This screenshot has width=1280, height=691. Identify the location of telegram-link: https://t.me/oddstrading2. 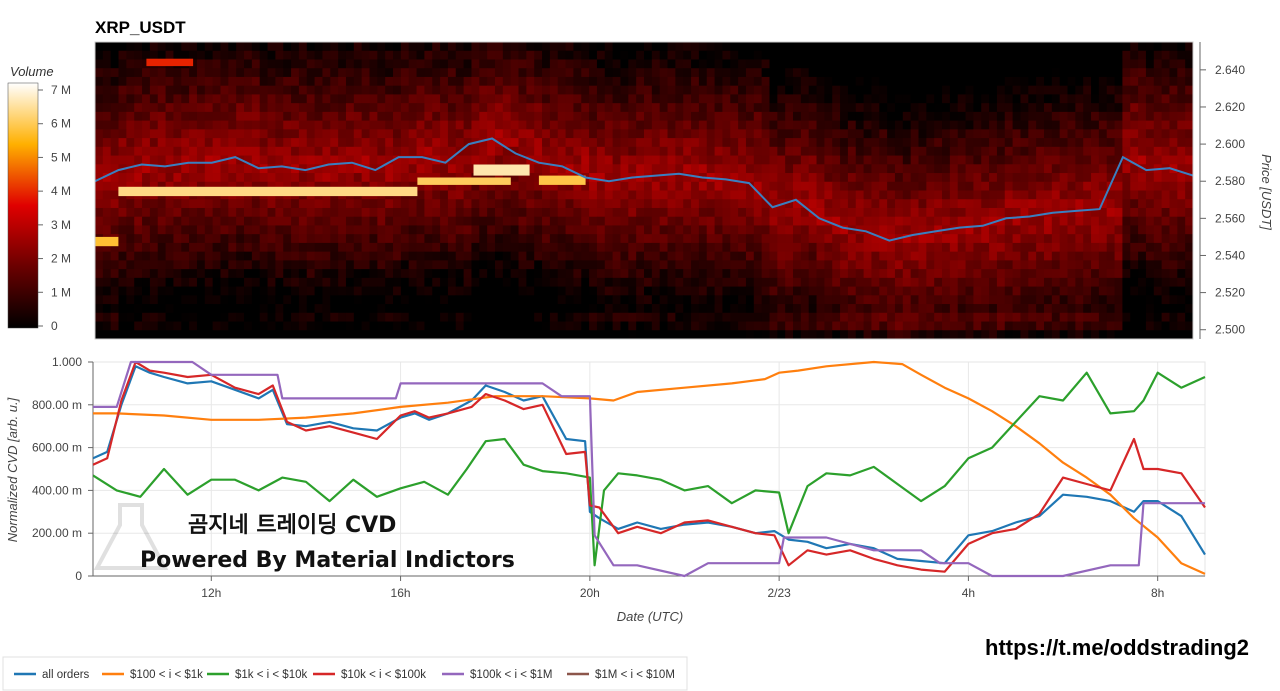
(1117, 647).